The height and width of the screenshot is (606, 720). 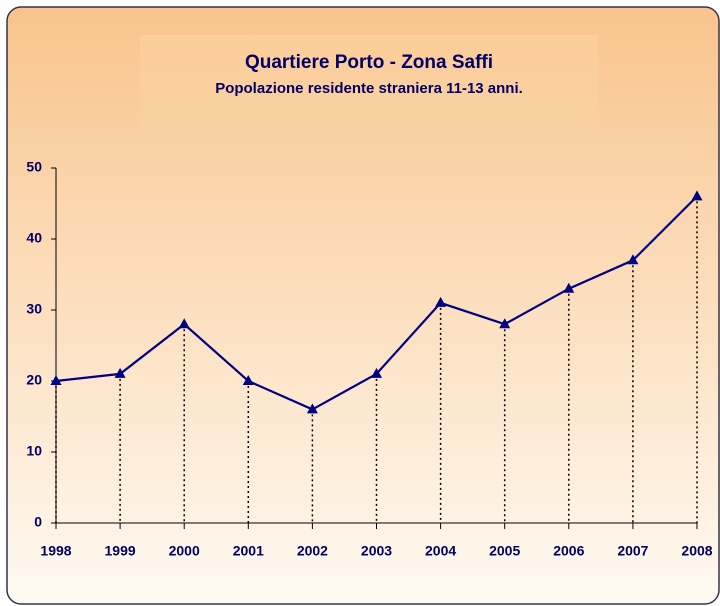 What do you see at coordinates (248, 551) in the screenshot?
I see `x-tick-label: 2001` at bounding box center [248, 551].